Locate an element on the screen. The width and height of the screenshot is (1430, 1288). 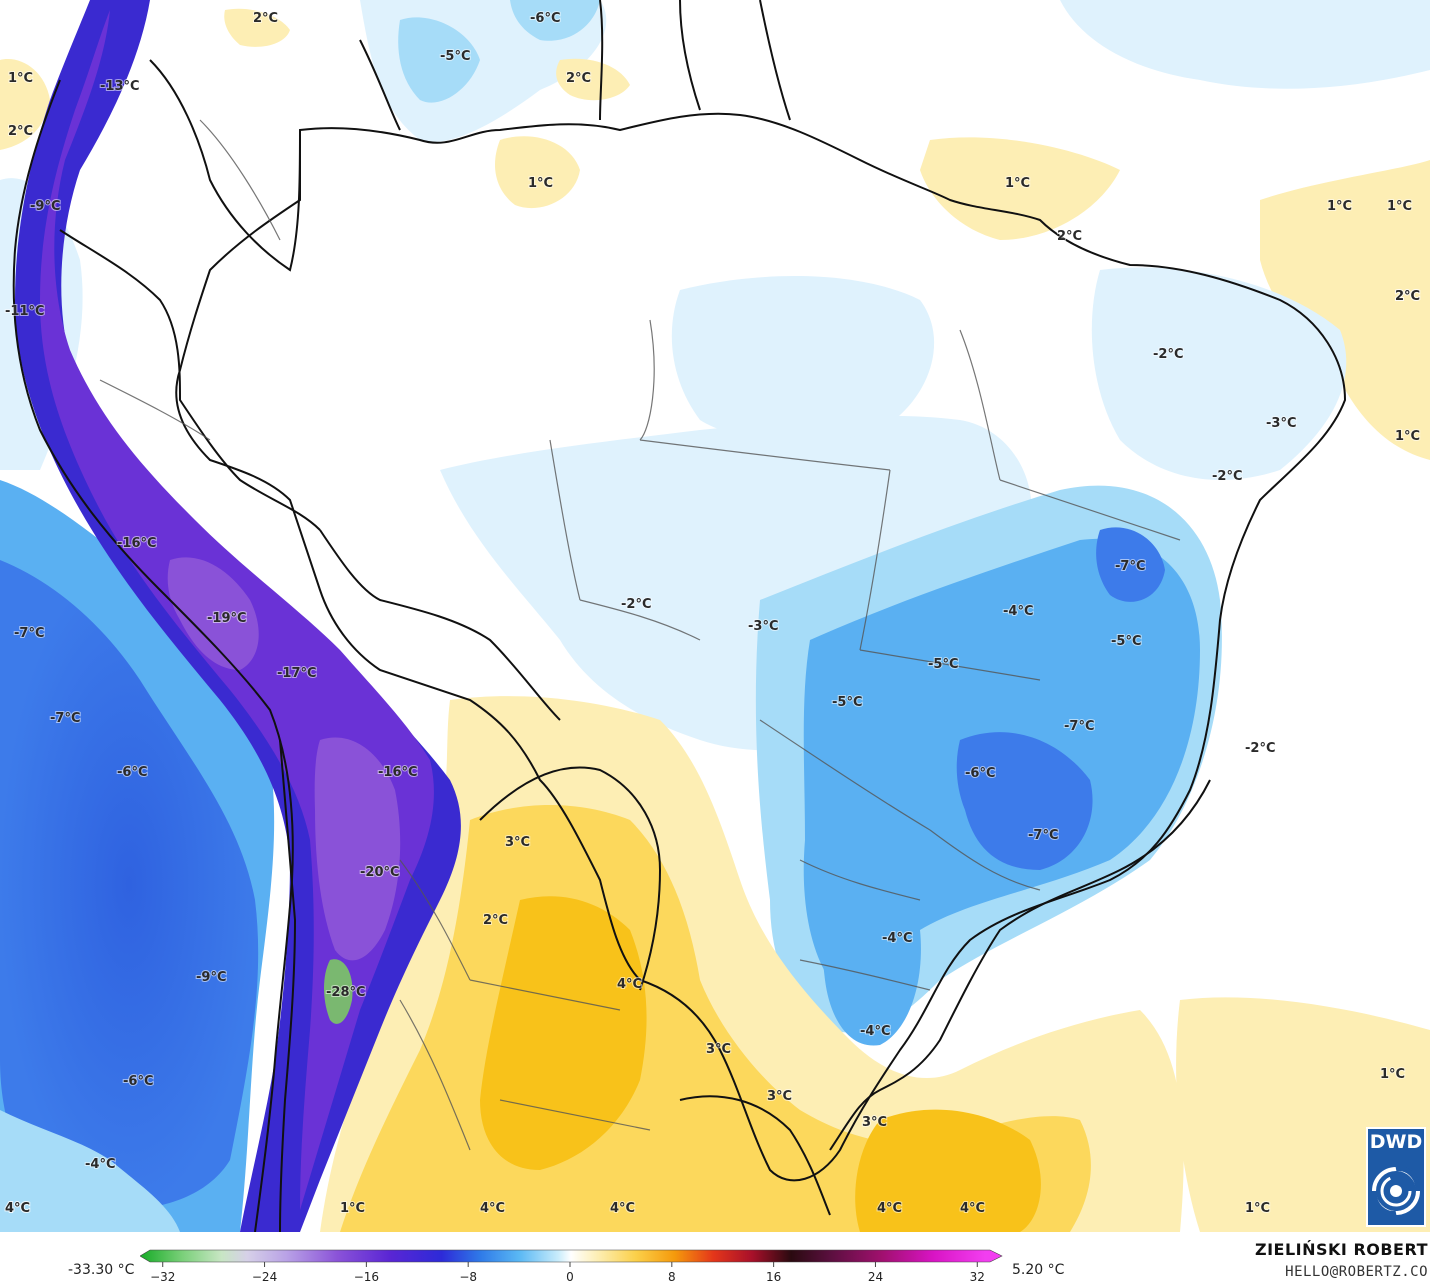
colorbar-tick-label: 32 is located at coordinates (977, 1277).